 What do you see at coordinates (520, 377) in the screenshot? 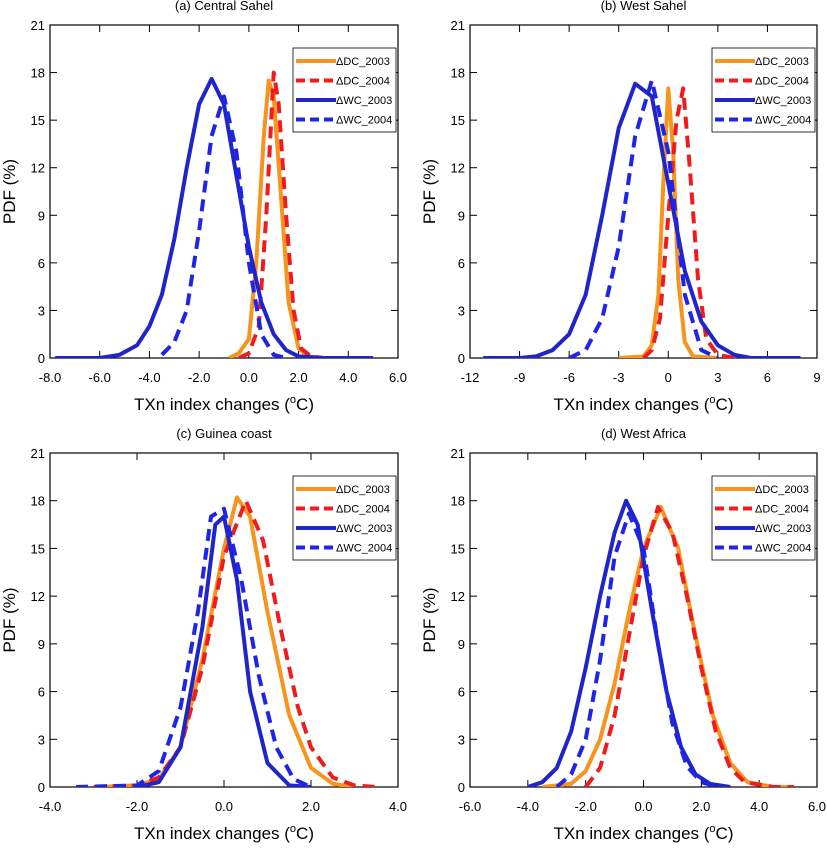
I see `x-tick-label: -9` at bounding box center [520, 377].